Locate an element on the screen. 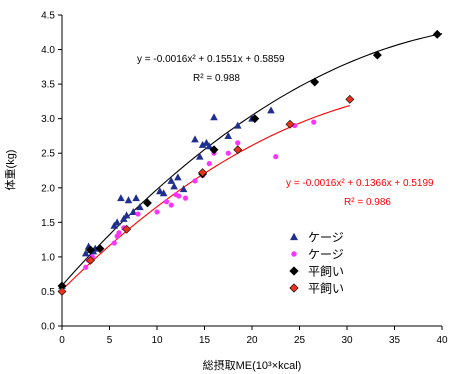  trendline-1-r2: R² = 0.988 is located at coordinates (216, 78).